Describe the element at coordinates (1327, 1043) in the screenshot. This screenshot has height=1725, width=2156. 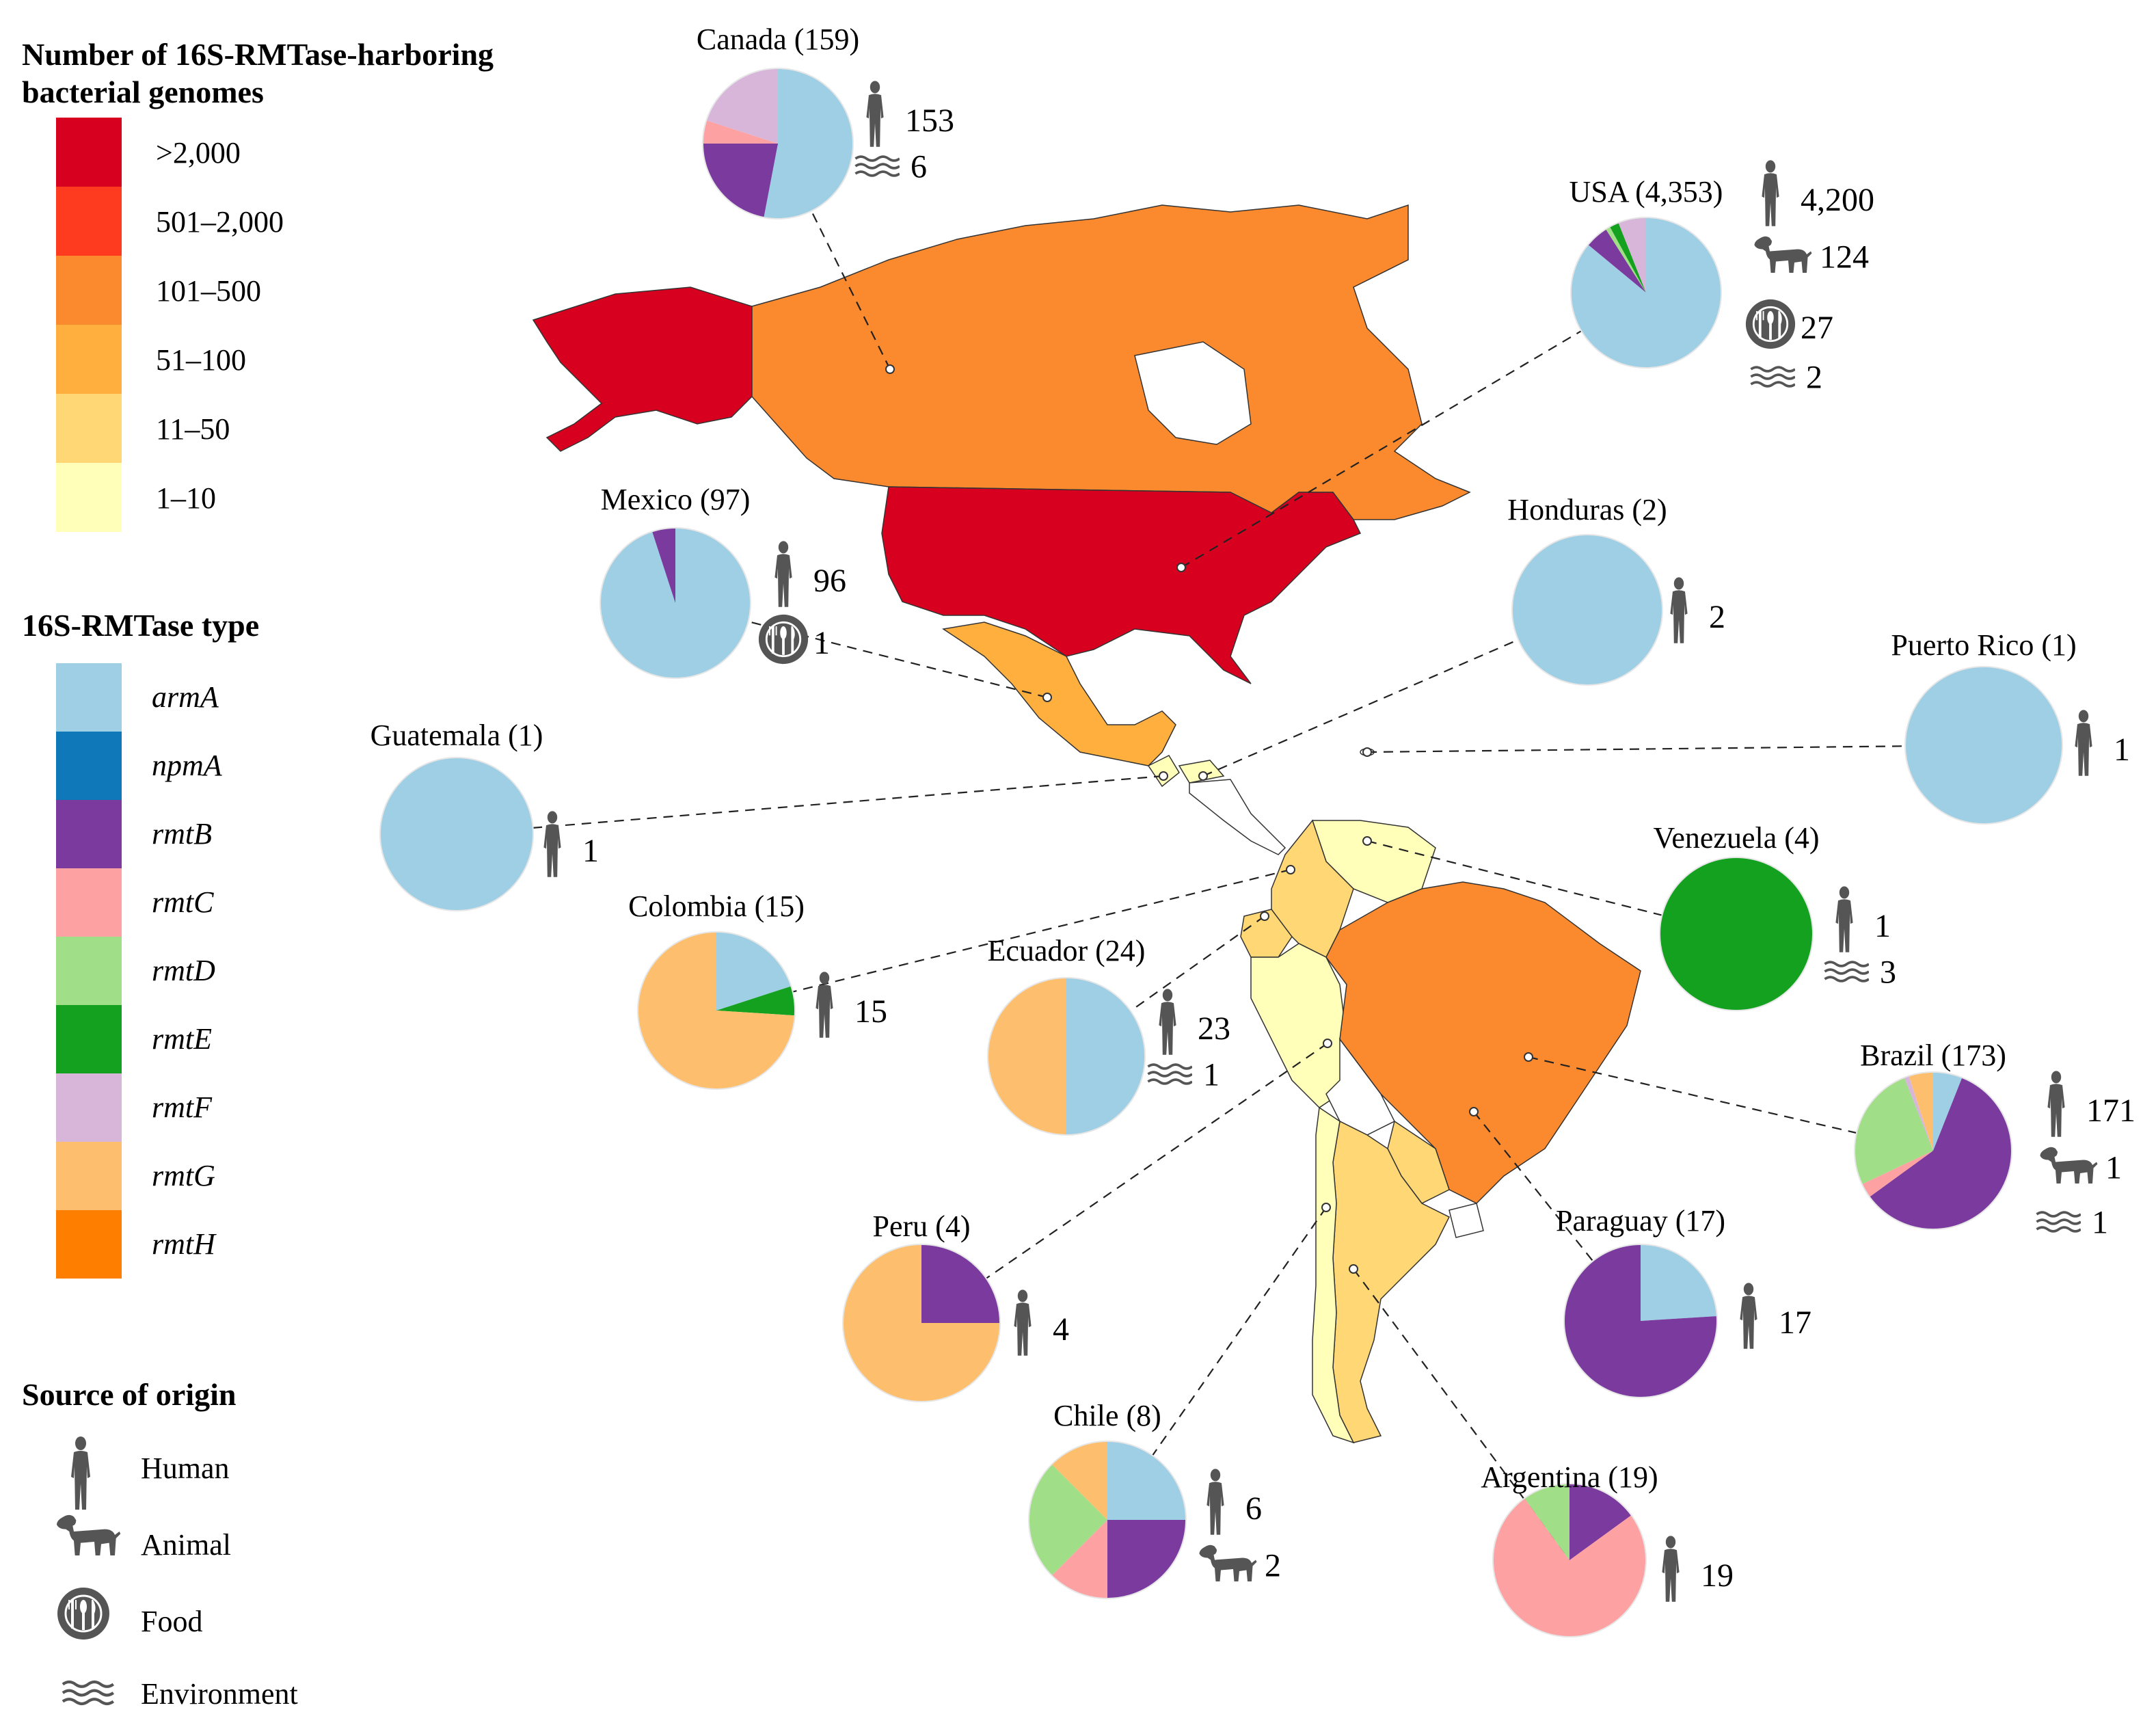
I see `map-point-peru` at that location.